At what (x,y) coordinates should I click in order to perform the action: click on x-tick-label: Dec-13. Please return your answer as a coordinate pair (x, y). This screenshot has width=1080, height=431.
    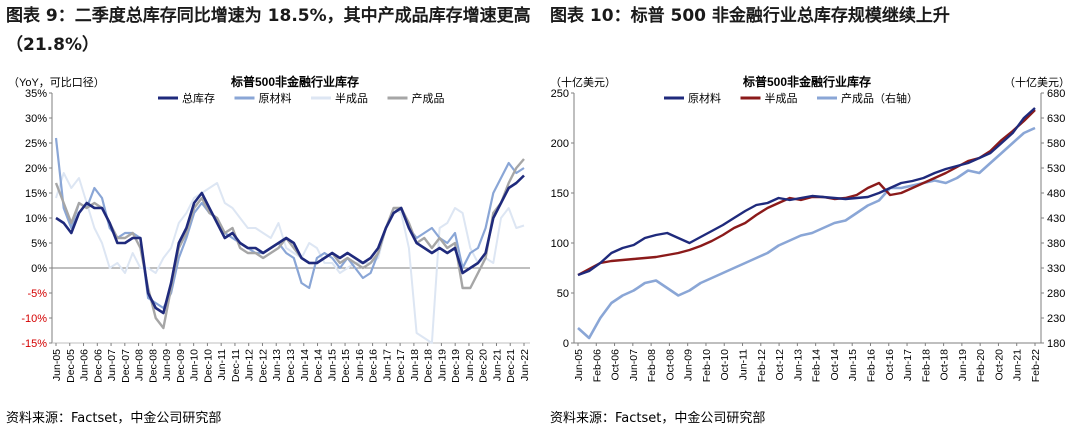
    Looking at the image, I should click on (291, 366).